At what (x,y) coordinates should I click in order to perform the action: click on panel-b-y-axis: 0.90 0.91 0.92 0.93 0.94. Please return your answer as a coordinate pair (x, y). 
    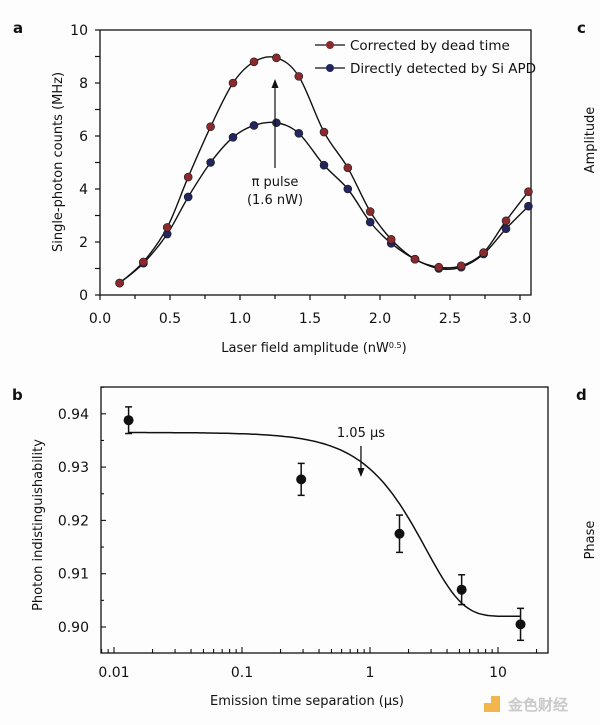
    Looking at the image, I should click on (82, 511).